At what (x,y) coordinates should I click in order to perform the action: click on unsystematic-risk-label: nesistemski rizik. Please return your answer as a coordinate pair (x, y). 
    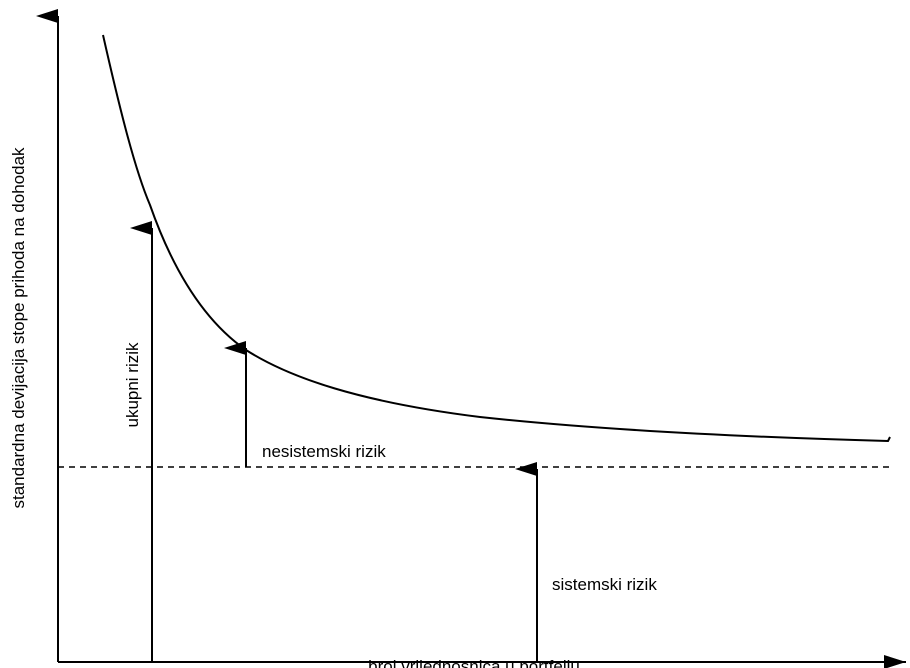
    Looking at the image, I should click on (324, 451).